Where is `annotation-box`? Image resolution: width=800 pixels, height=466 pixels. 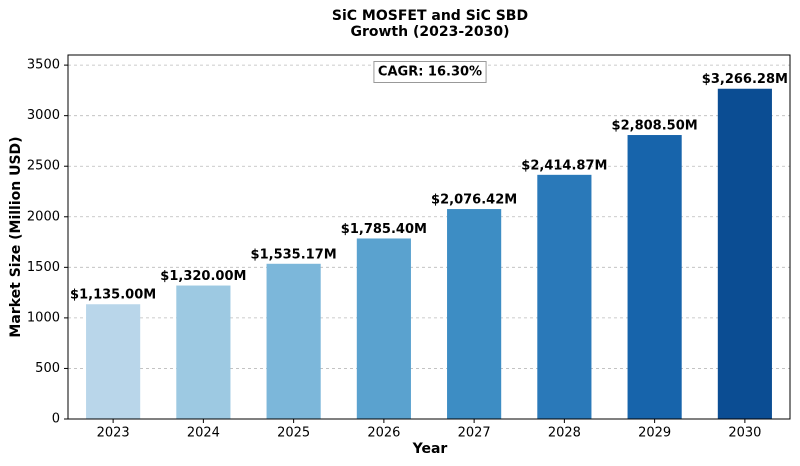
annotation-box is located at coordinates (430, 72).